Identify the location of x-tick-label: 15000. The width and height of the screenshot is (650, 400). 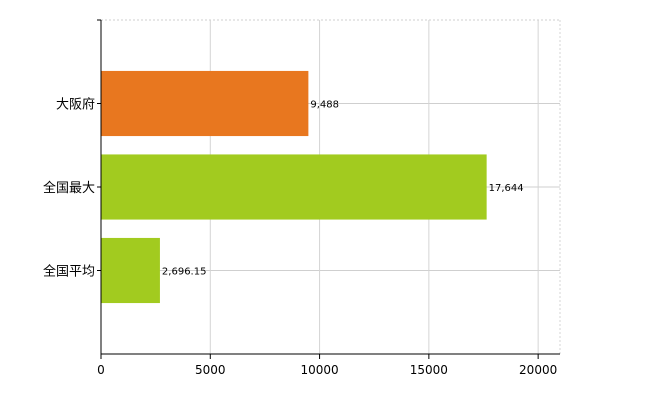
(429, 370).